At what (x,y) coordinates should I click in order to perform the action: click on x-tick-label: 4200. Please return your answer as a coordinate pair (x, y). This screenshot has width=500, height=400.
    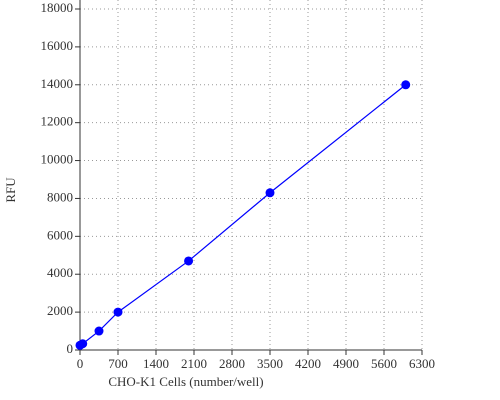
    Looking at the image, I should click on (308, 363).